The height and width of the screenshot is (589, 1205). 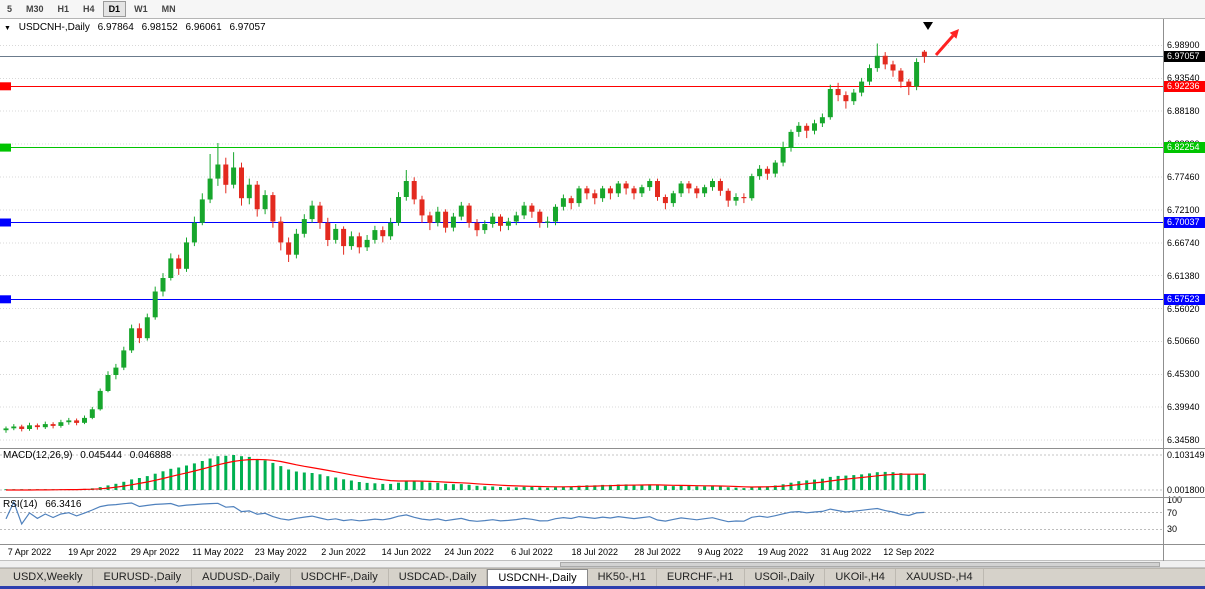 I want to click on price-axis-label: 6.72100, so click(x=1183, y=209).